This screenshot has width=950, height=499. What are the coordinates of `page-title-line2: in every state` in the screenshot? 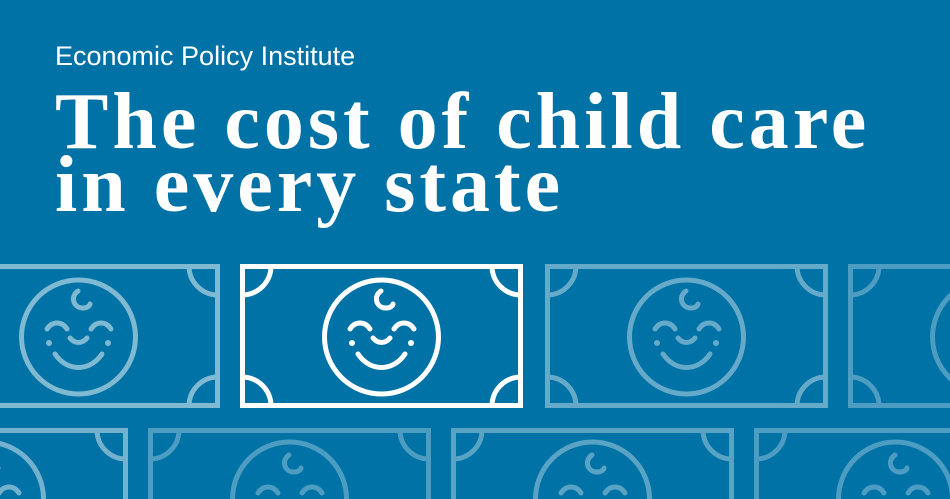 It's located at (310, 185).